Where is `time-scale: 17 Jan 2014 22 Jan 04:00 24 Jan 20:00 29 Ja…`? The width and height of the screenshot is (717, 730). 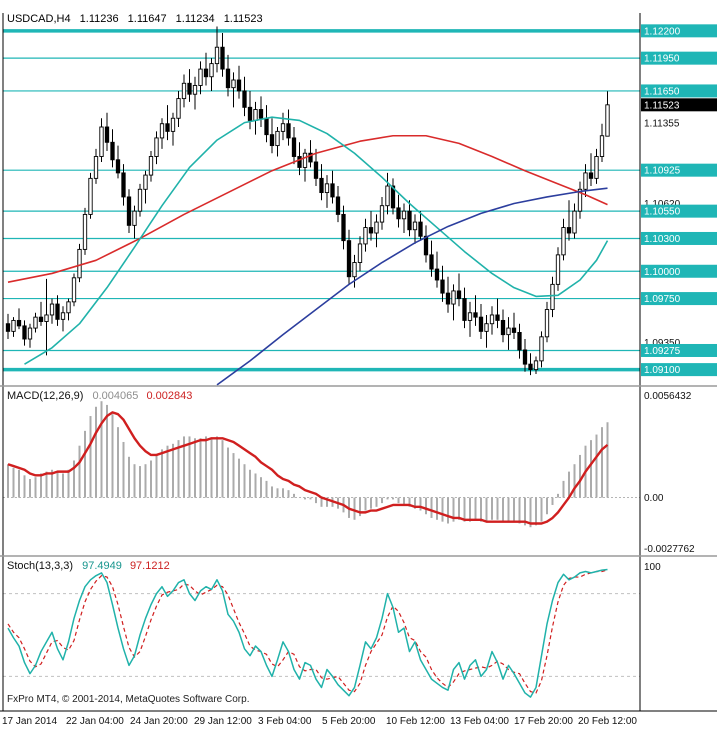
time-scale: 17 Jan 2014 22 Jan 04:00 24 Jan 20:00 29 Ja… is located at coordinates (319, 721).